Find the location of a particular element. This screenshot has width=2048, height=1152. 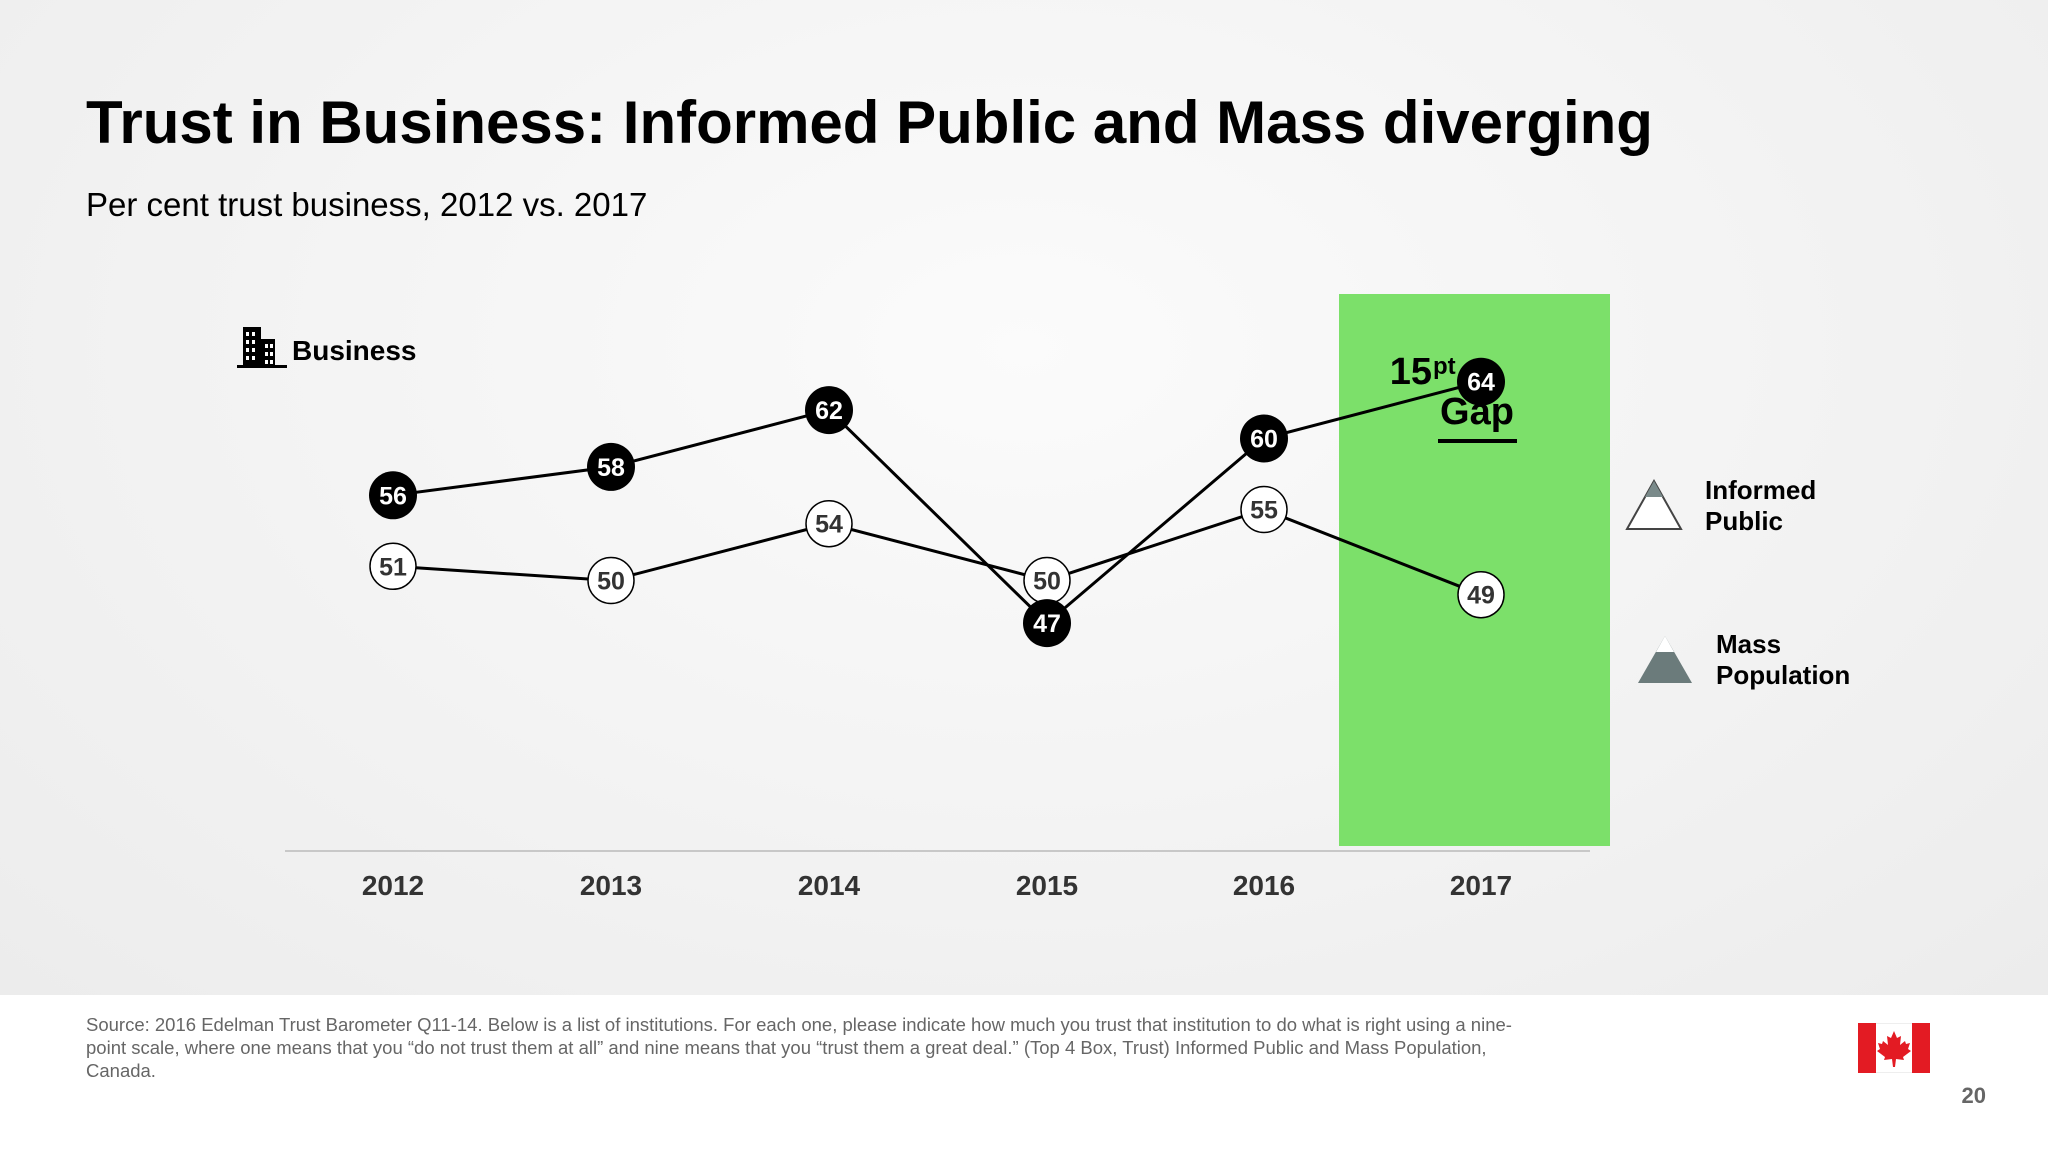

data-label: 60 is located at coordinates (1264, 440).